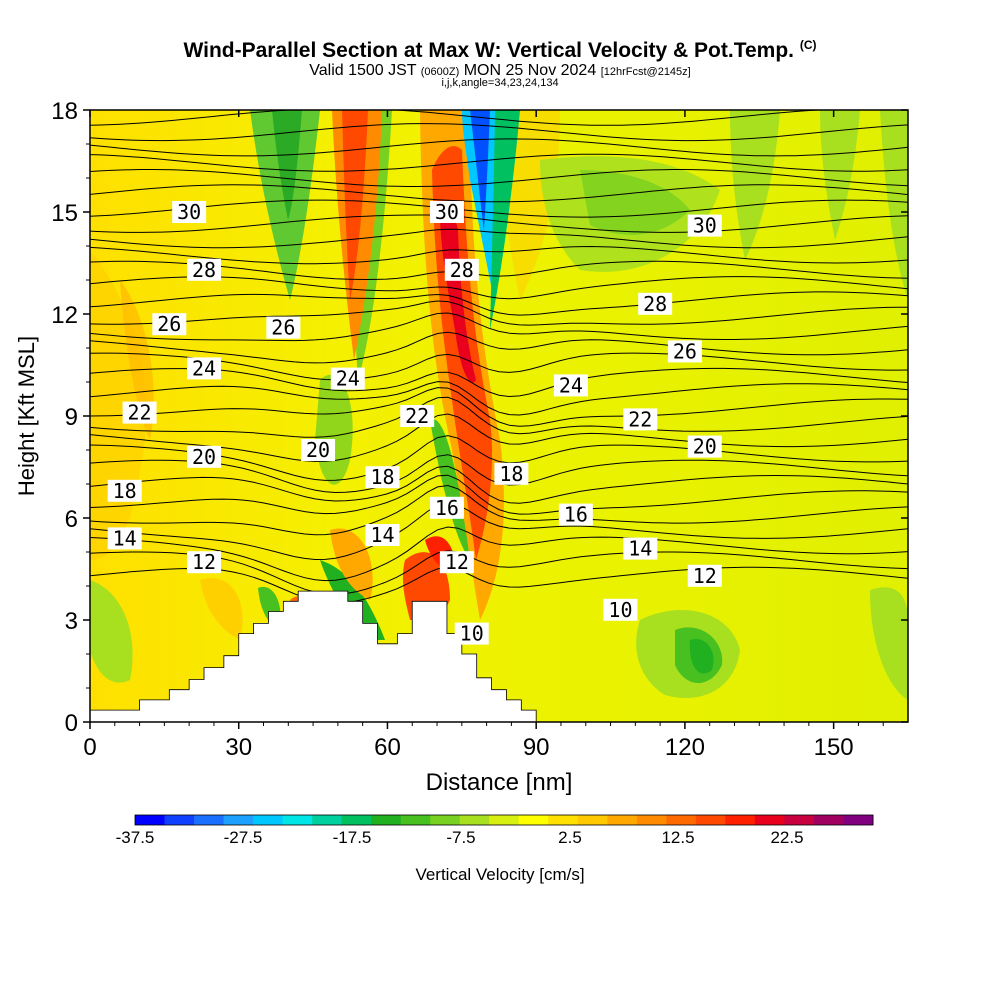  Describe the element at coordinates (447, 508) in the screenshot. I see `contour-label: 16` at that location.